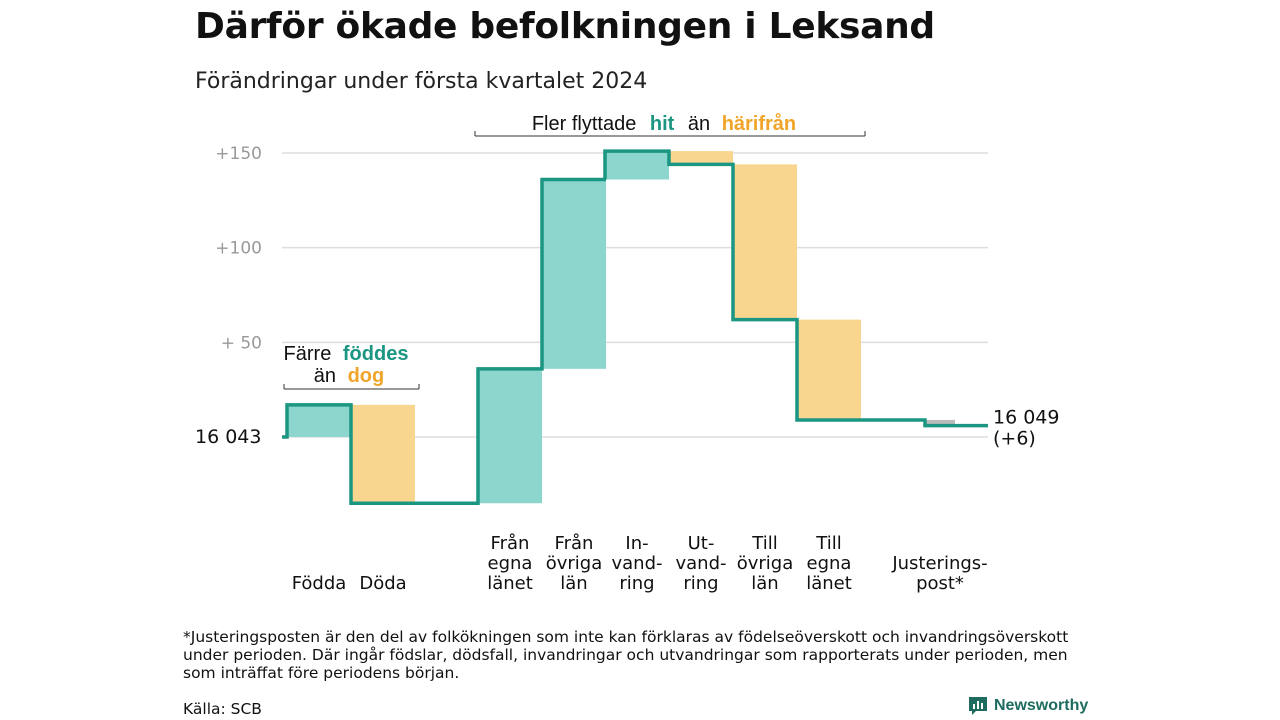 Image resolution: width=1280 pixels, height=720 pixels. I want to click on category-label-line: In-, so click(636, 543).